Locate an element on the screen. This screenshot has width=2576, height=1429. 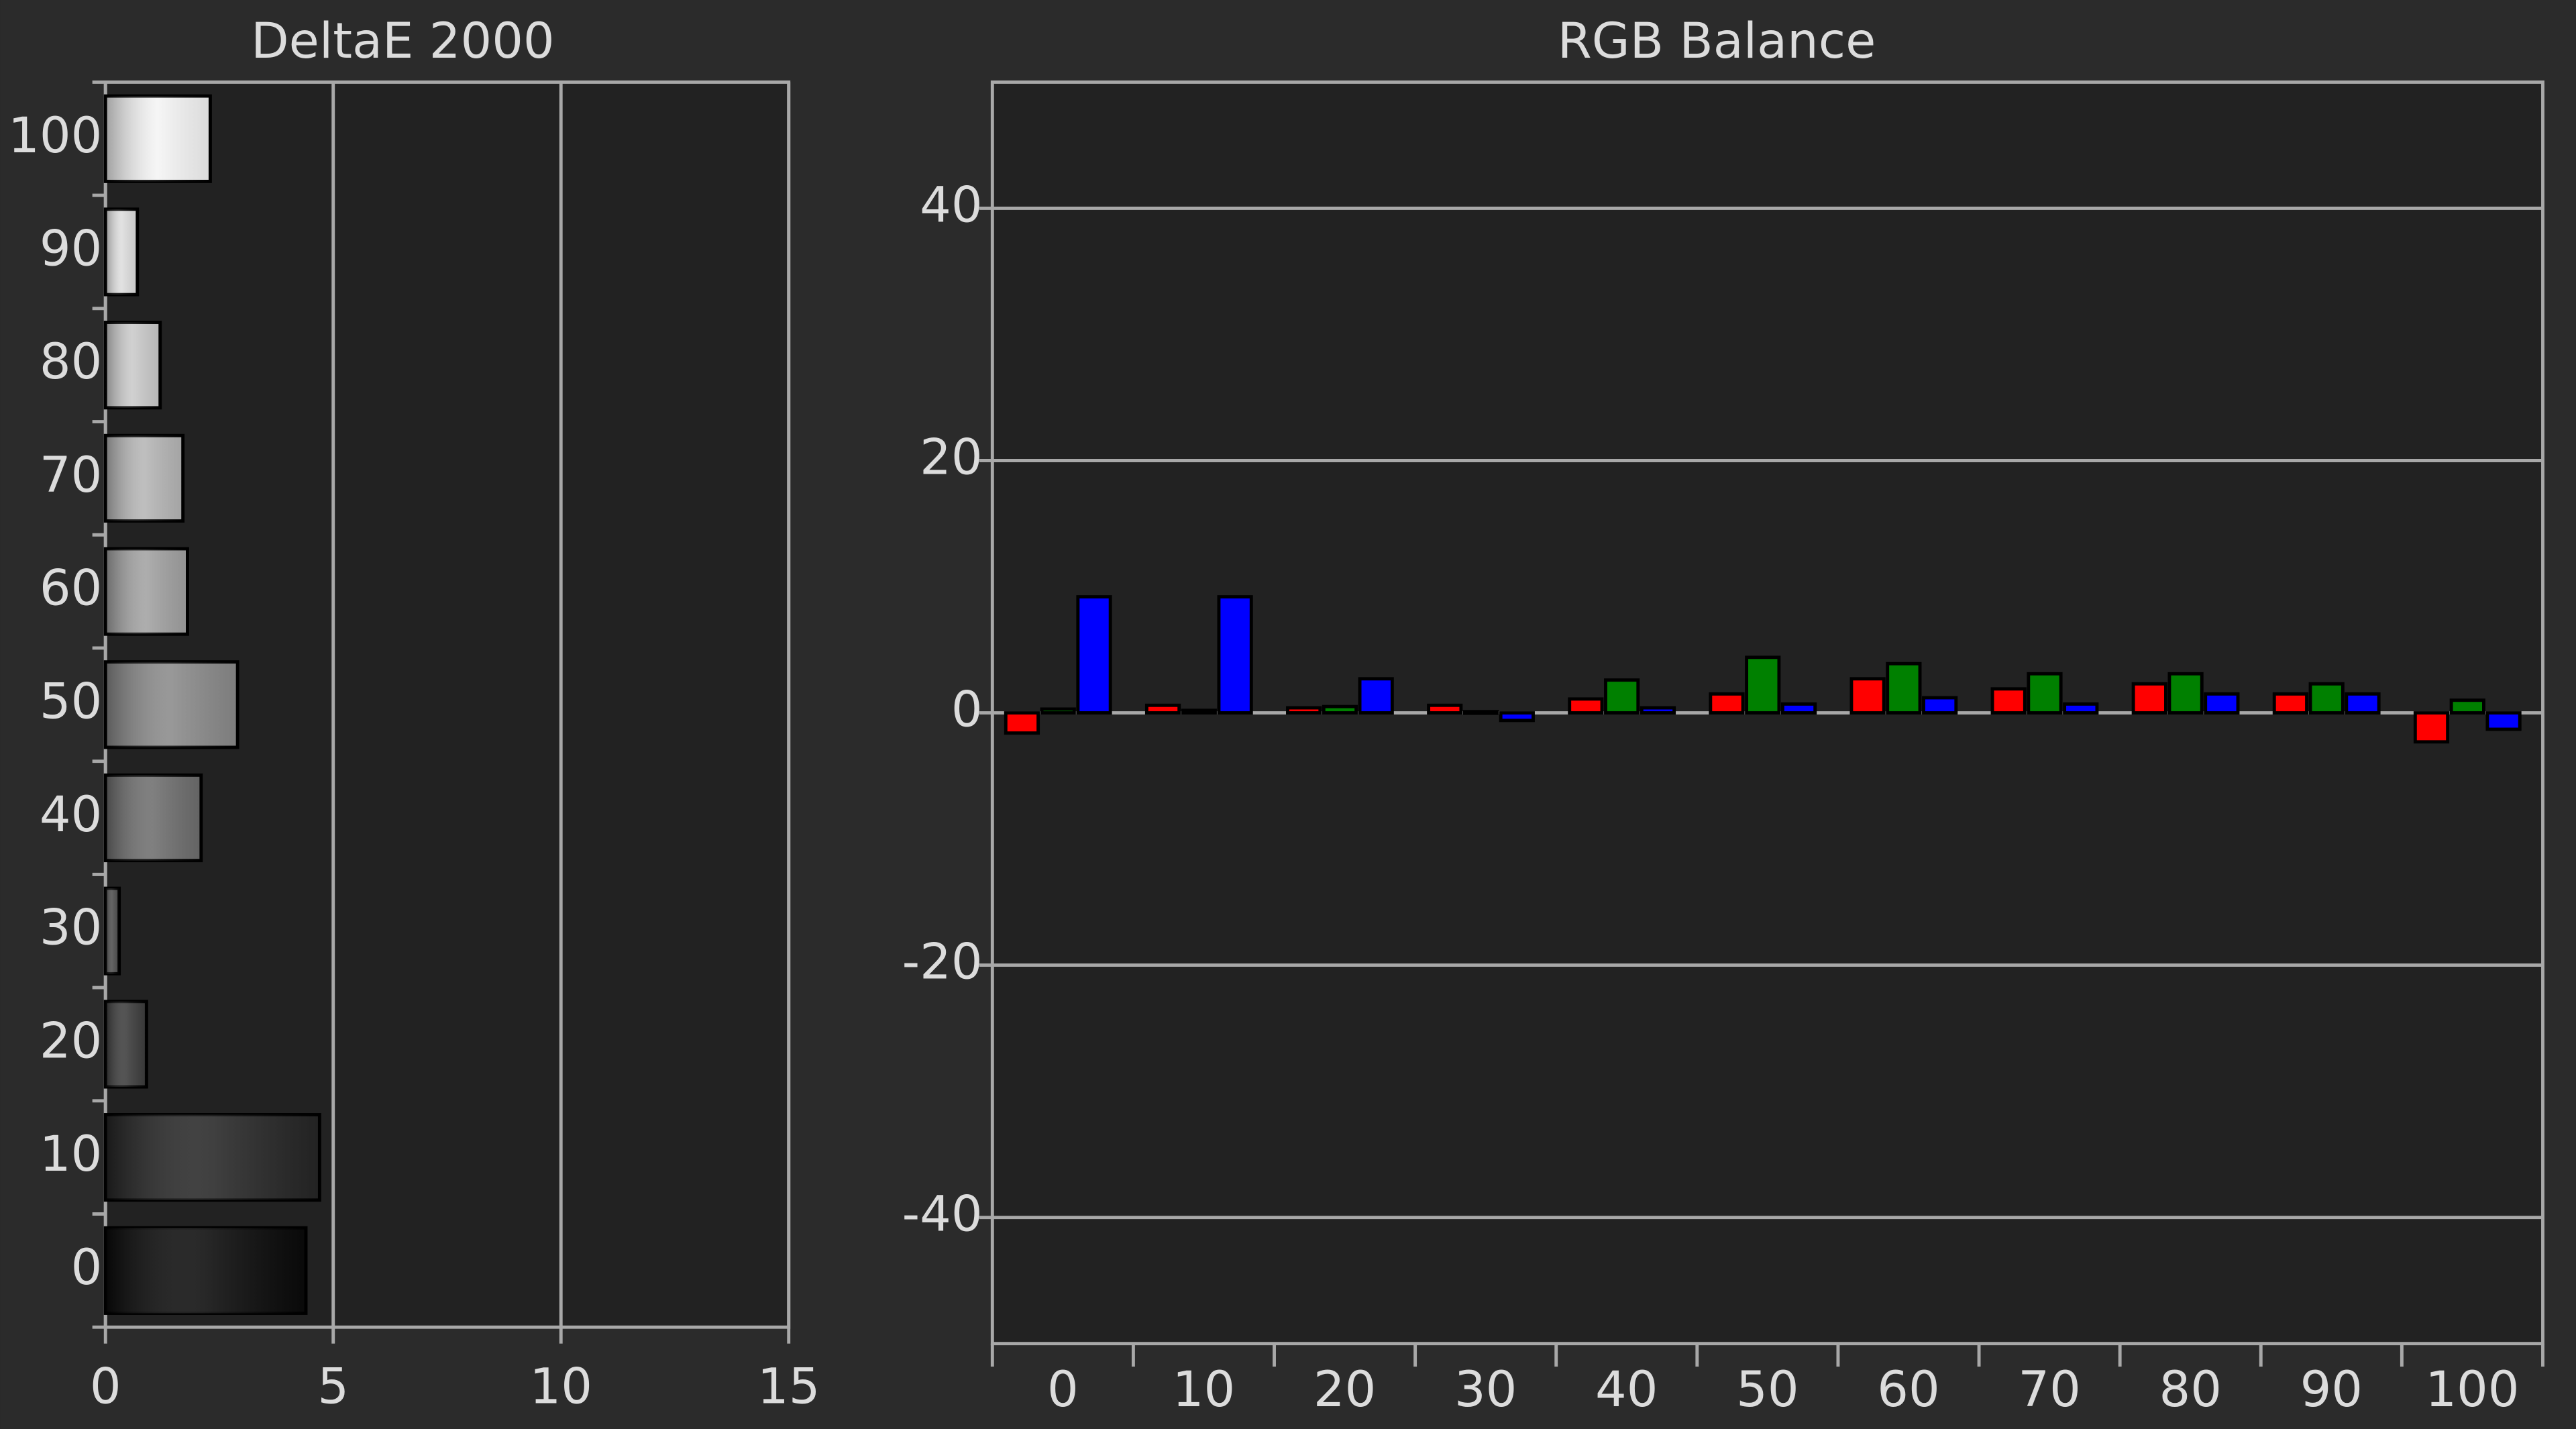
y-tick-label: -20 is located at coordinates (942, 962).